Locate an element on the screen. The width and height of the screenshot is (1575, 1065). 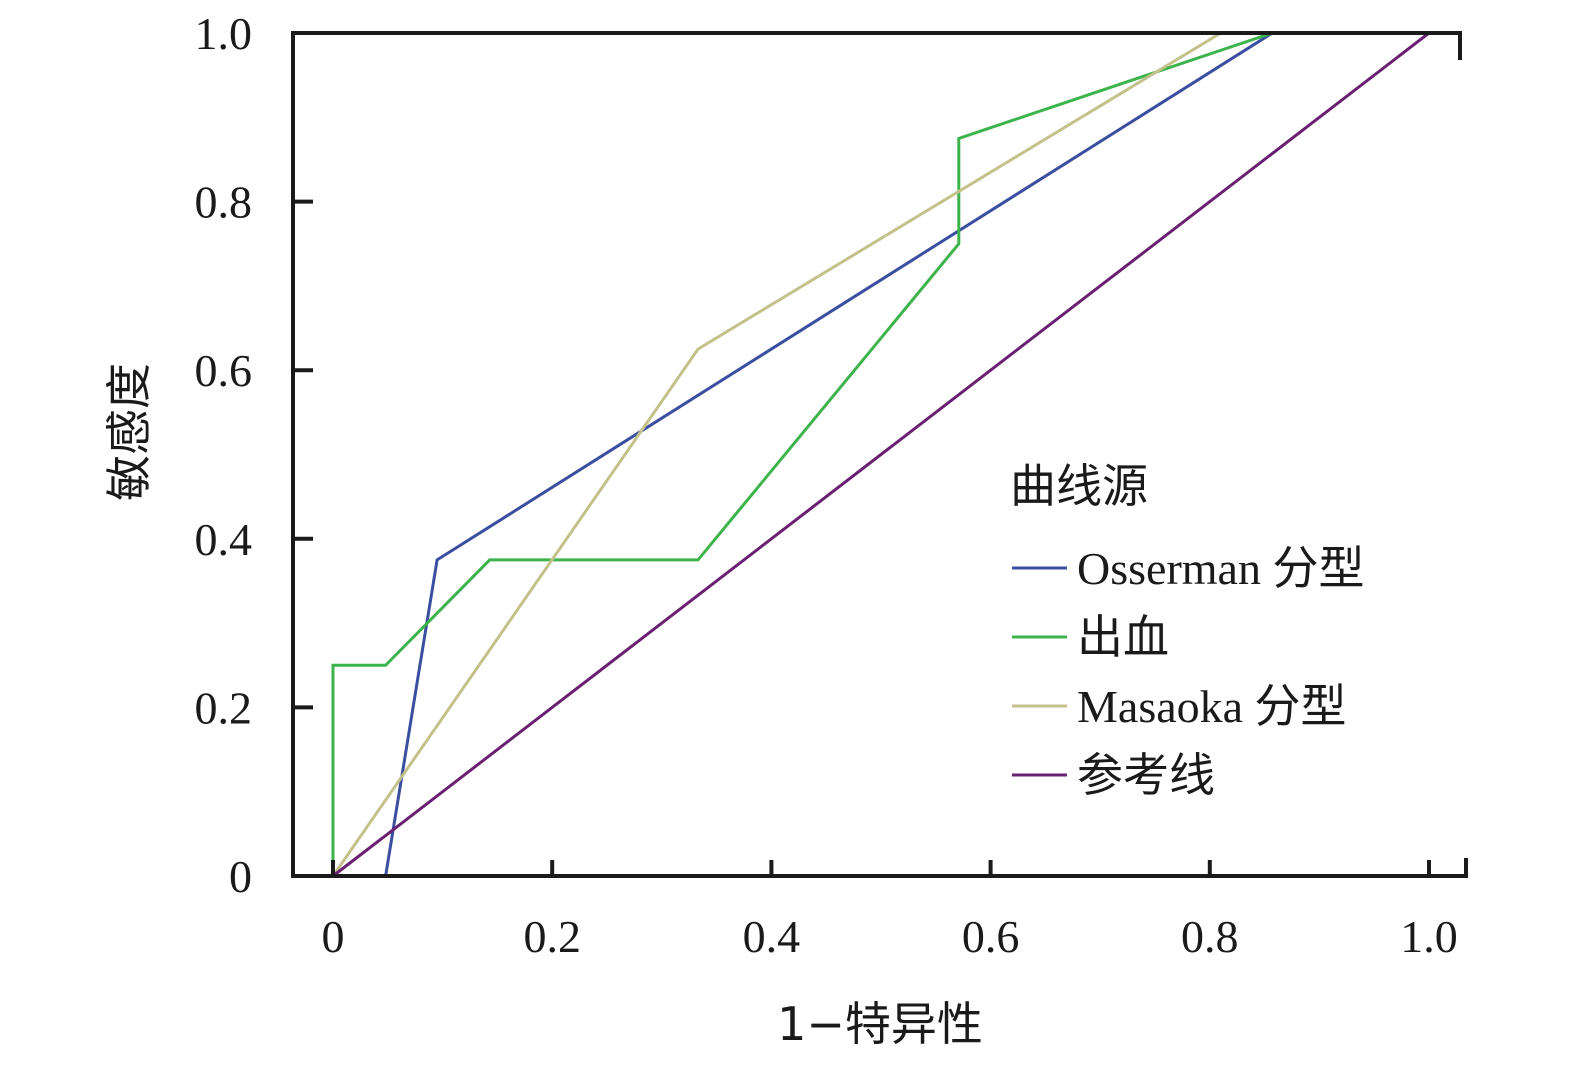
y-tick-label: 0.8 is located at coordinates (224, 202).